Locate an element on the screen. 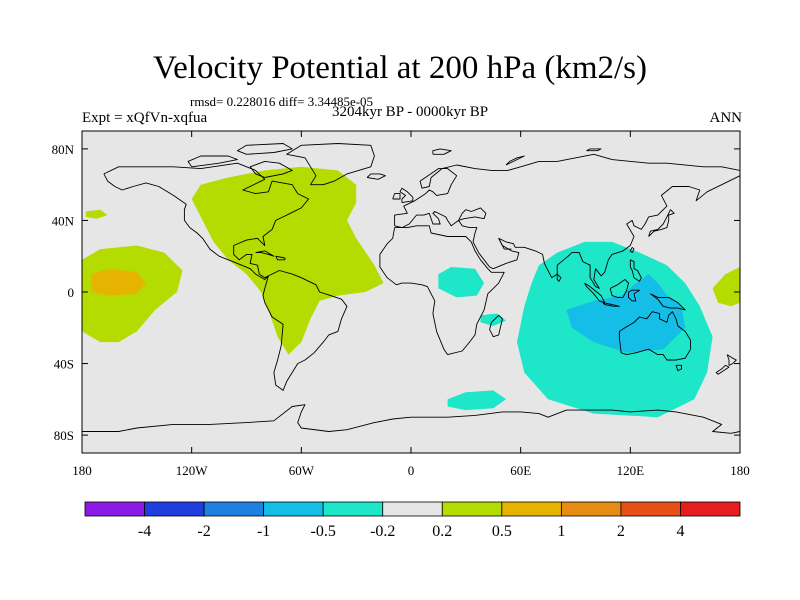 This screenshot has width=800, height=600. x-tick-label: 120W is located at coordinates (192, 470).